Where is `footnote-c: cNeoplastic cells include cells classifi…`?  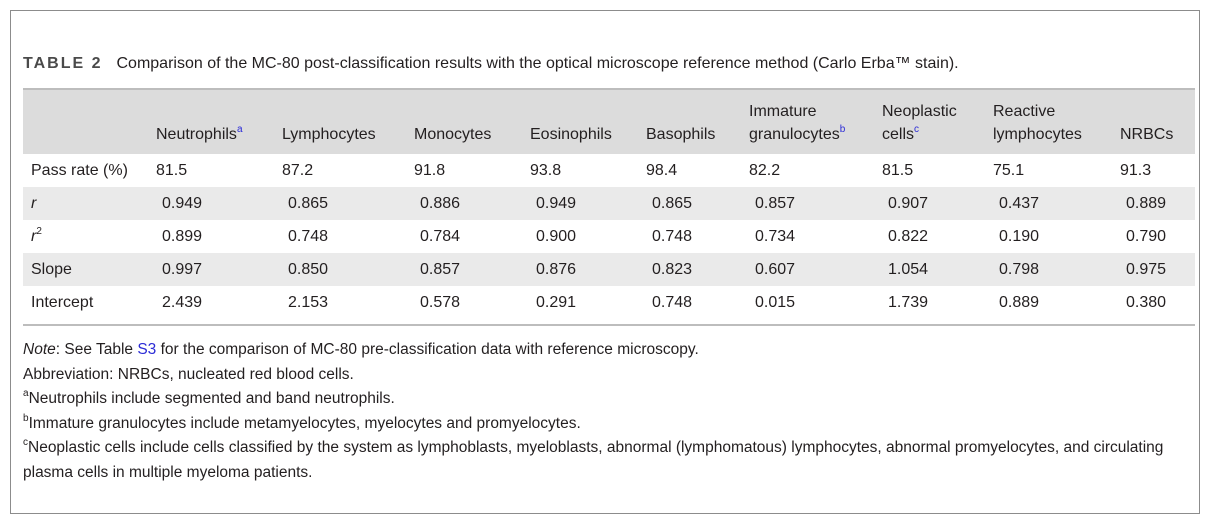 footnote-c: cNeoplastic cells include cells classifi… is located at coordinates (608, 460).